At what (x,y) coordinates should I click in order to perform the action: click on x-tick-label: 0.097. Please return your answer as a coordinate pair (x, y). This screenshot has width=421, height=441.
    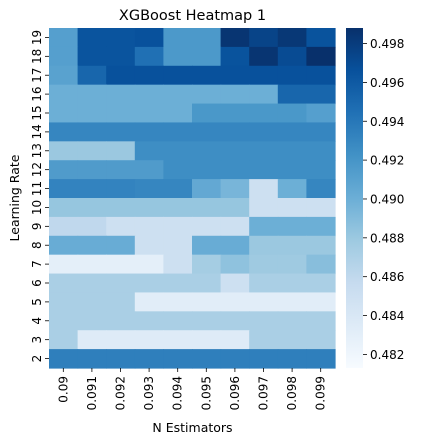
    Looking at the image, I should click on (264, 393).